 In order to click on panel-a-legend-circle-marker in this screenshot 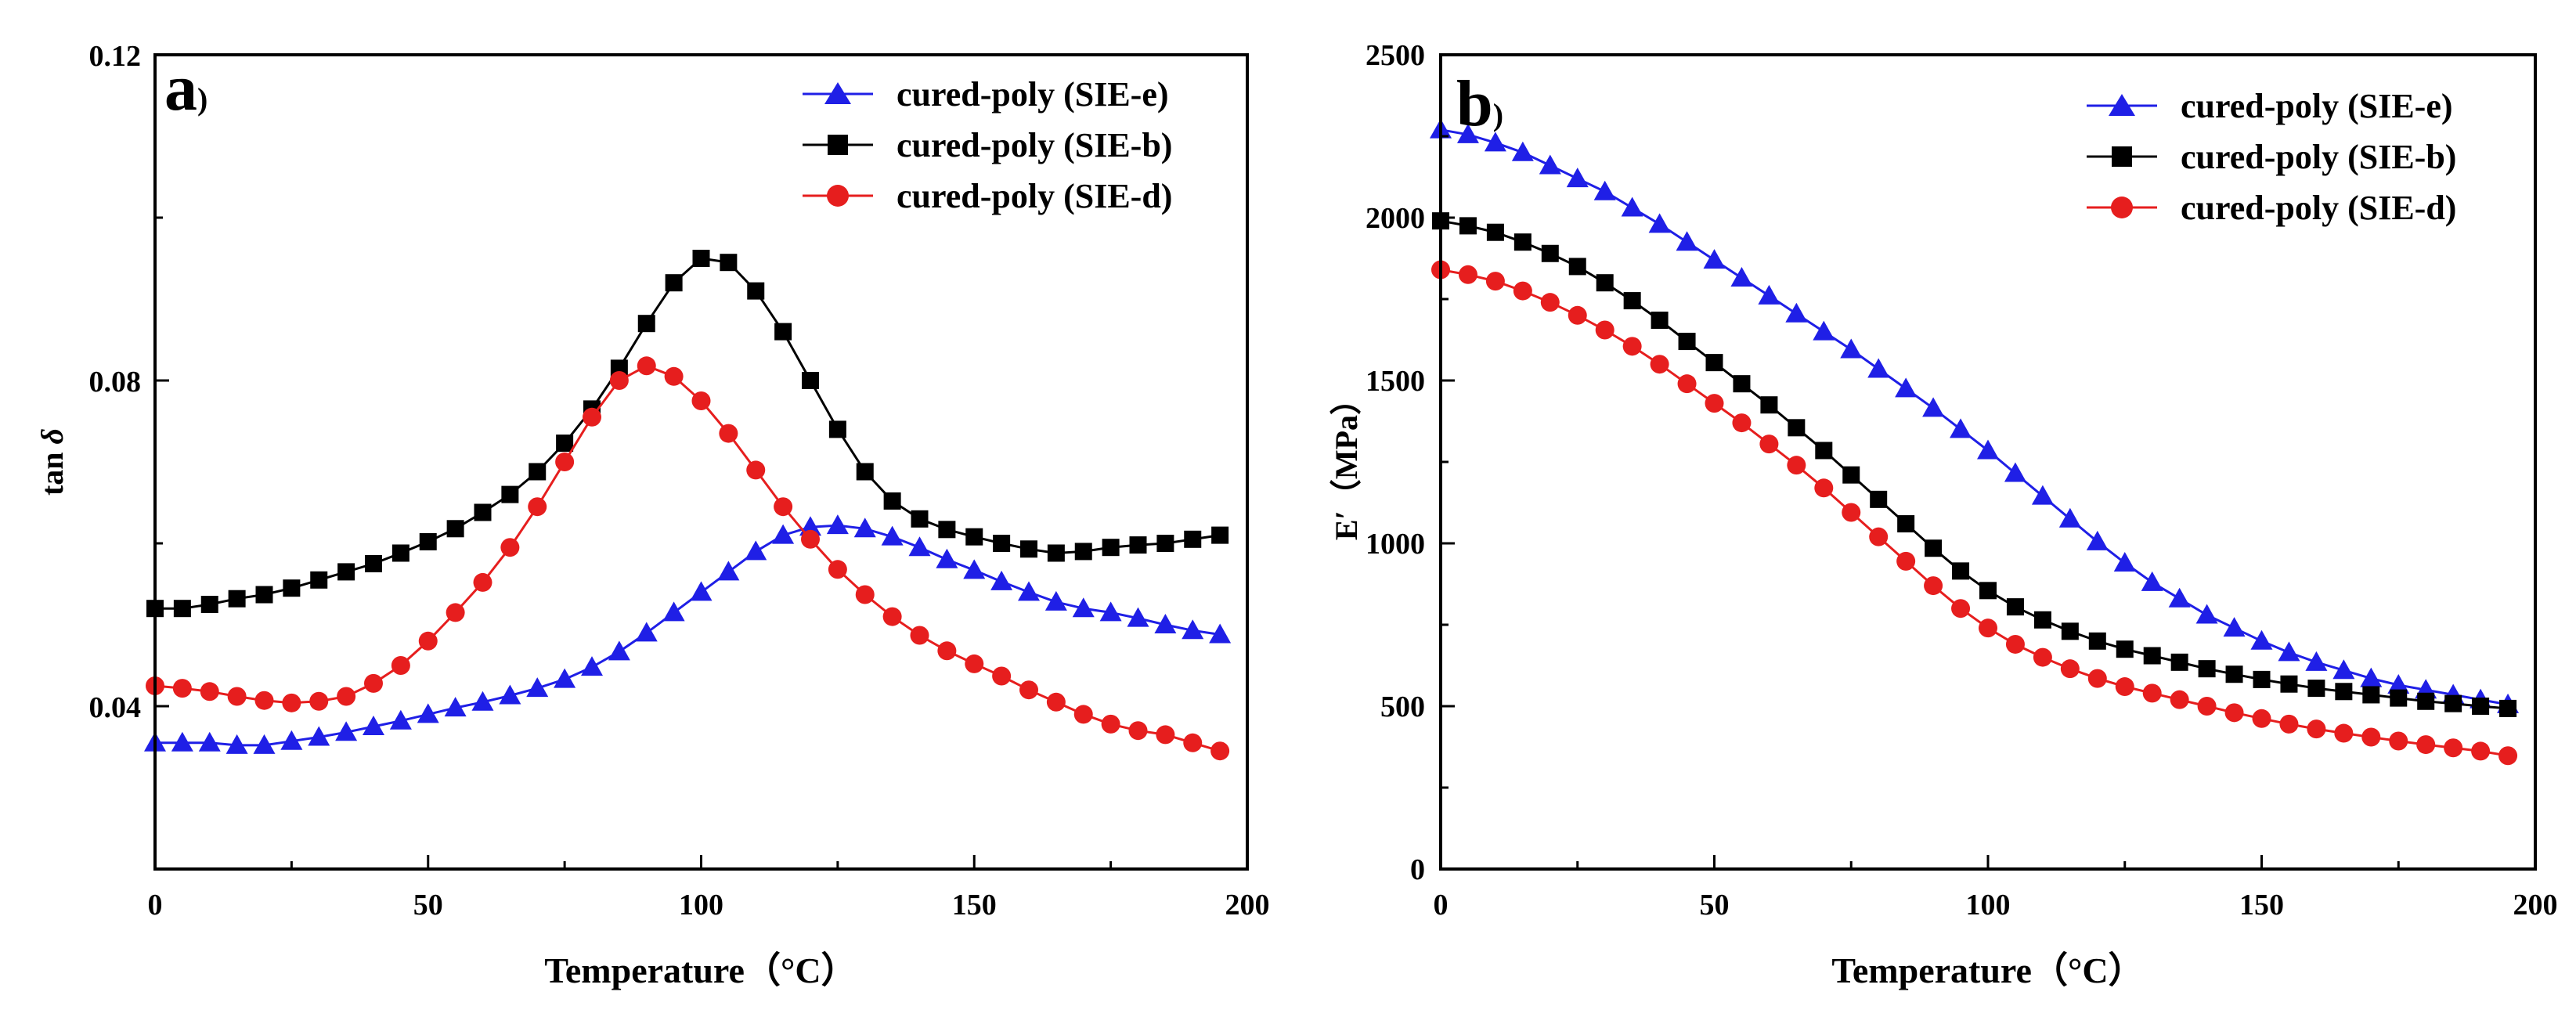, I will do `click(838, 196)`.